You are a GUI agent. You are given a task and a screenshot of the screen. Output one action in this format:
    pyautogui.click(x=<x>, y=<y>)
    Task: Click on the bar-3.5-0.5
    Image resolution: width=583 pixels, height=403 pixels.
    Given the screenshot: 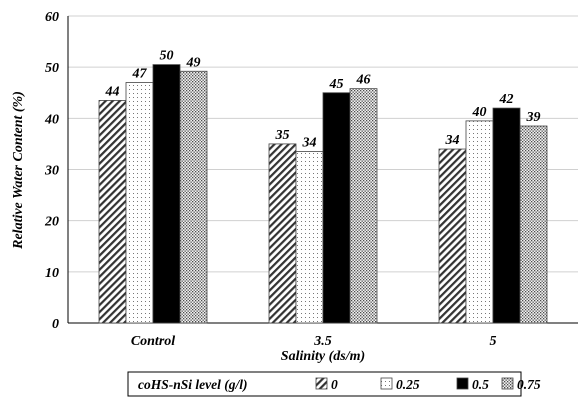 What is the action you would take?
    pyautogui.click(x=336, y=208)
    